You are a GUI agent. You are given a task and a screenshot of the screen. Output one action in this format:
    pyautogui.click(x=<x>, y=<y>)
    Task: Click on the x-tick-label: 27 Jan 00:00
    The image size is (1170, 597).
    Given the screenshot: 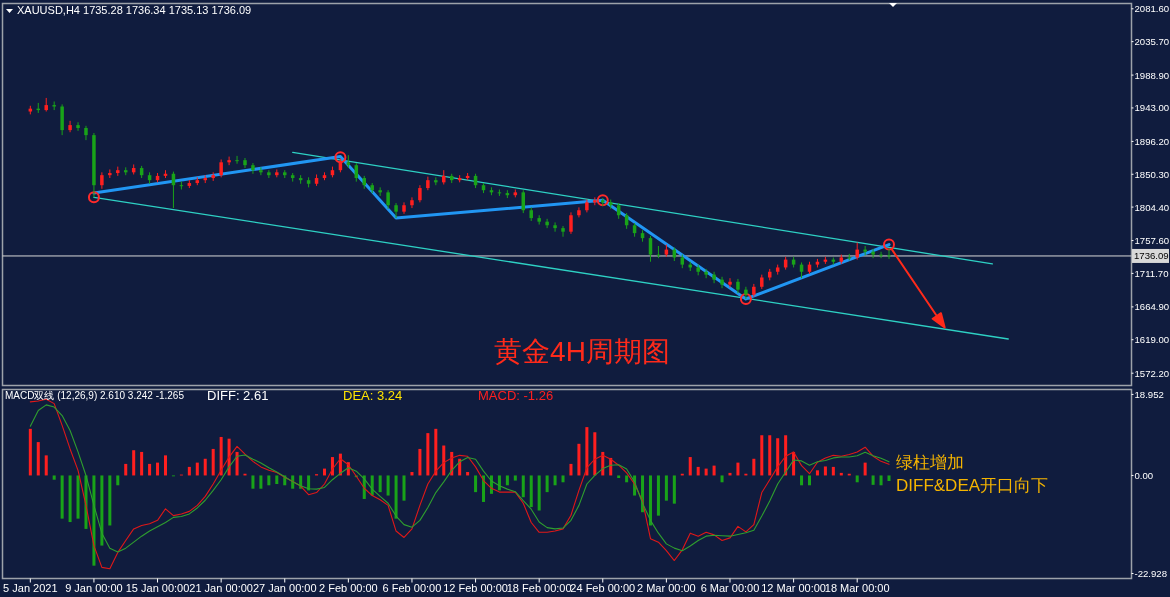 What is the action you would take?
    pyautogui.click(x=284, y=587)
    